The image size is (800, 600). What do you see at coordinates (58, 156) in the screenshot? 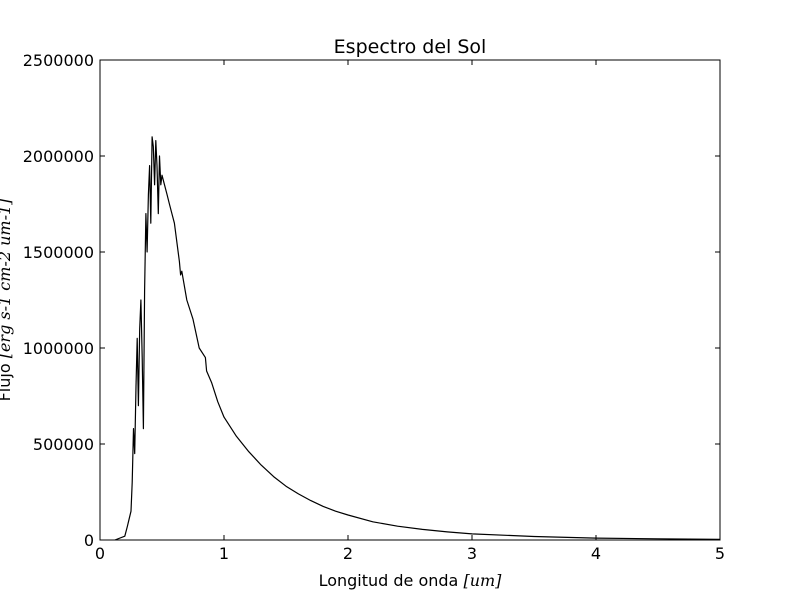
I see `y-tick-label: 2000000` at bounding box center [58, 156].